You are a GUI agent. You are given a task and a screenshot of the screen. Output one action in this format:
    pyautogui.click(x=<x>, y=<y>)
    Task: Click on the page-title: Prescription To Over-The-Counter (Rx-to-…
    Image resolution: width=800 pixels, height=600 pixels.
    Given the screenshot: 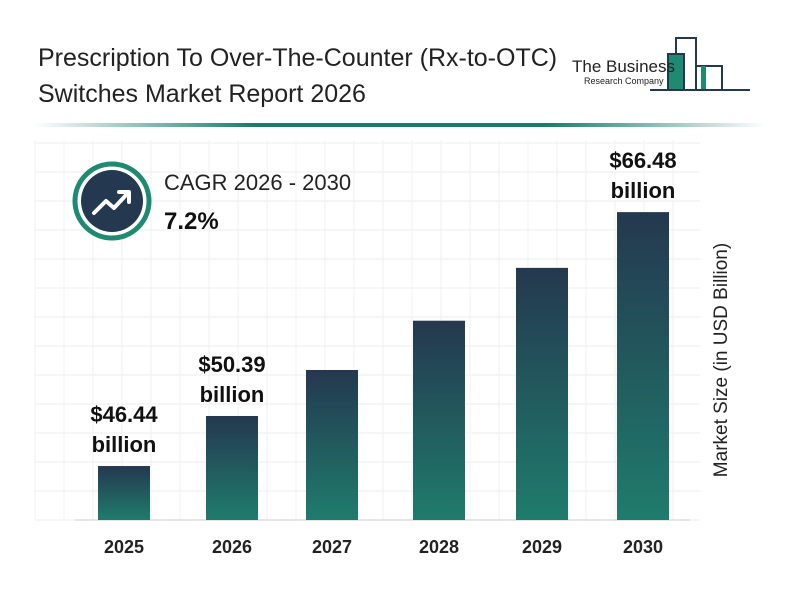 What is the action you would take?
    pyautogui.click(x=298, y=76)
    